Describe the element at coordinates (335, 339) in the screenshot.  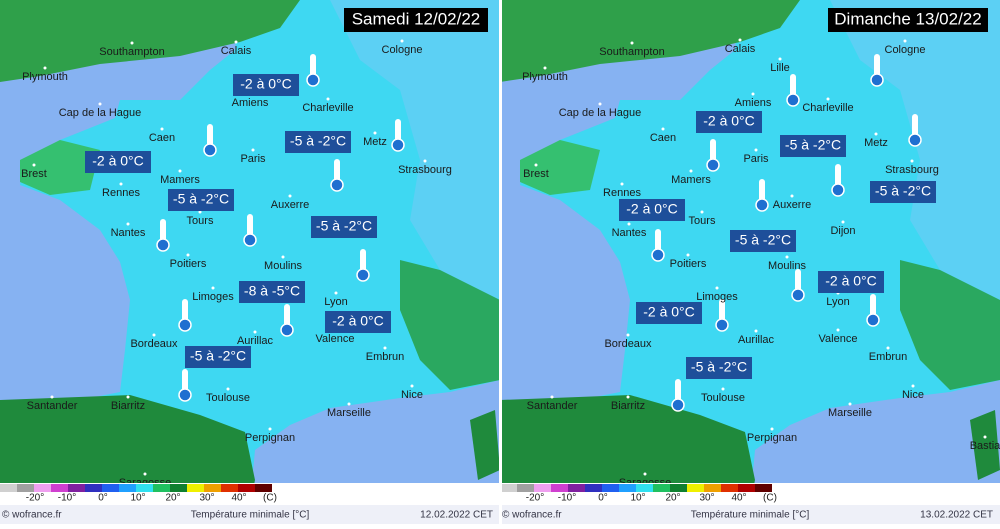
I see `city-name: Valence` at that location.